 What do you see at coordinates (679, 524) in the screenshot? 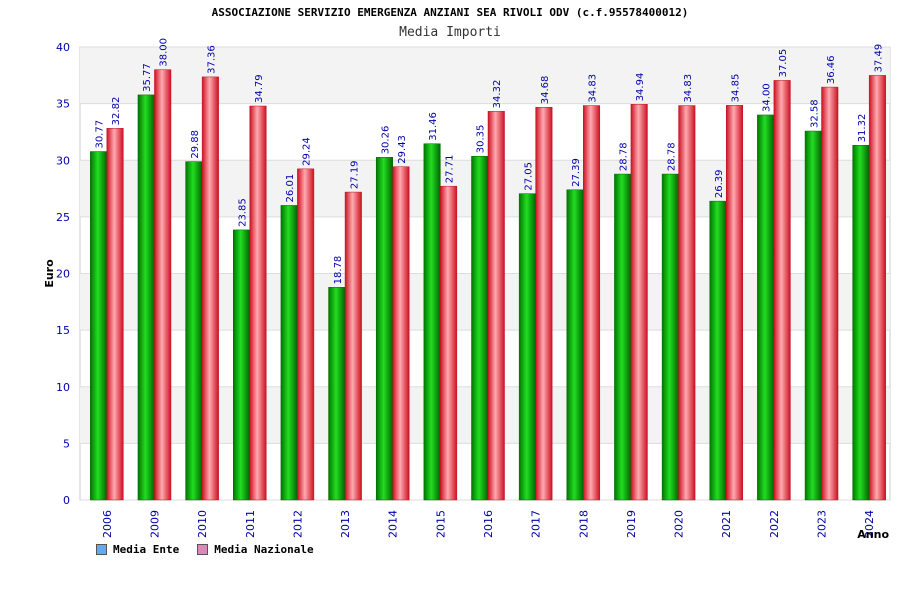
I see `x-tick-label: 2020` at bounding box center [679, 524].